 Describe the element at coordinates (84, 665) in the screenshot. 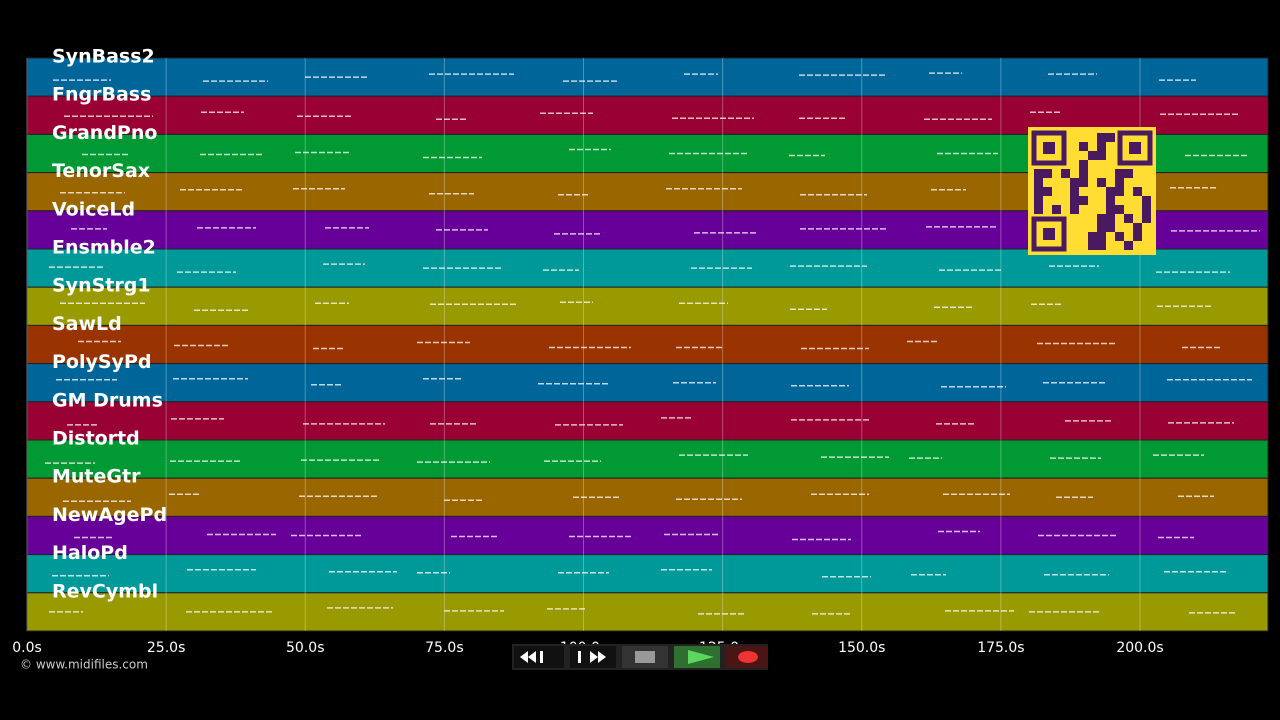

I see `copyright: © www.midifiles.com` at that location.